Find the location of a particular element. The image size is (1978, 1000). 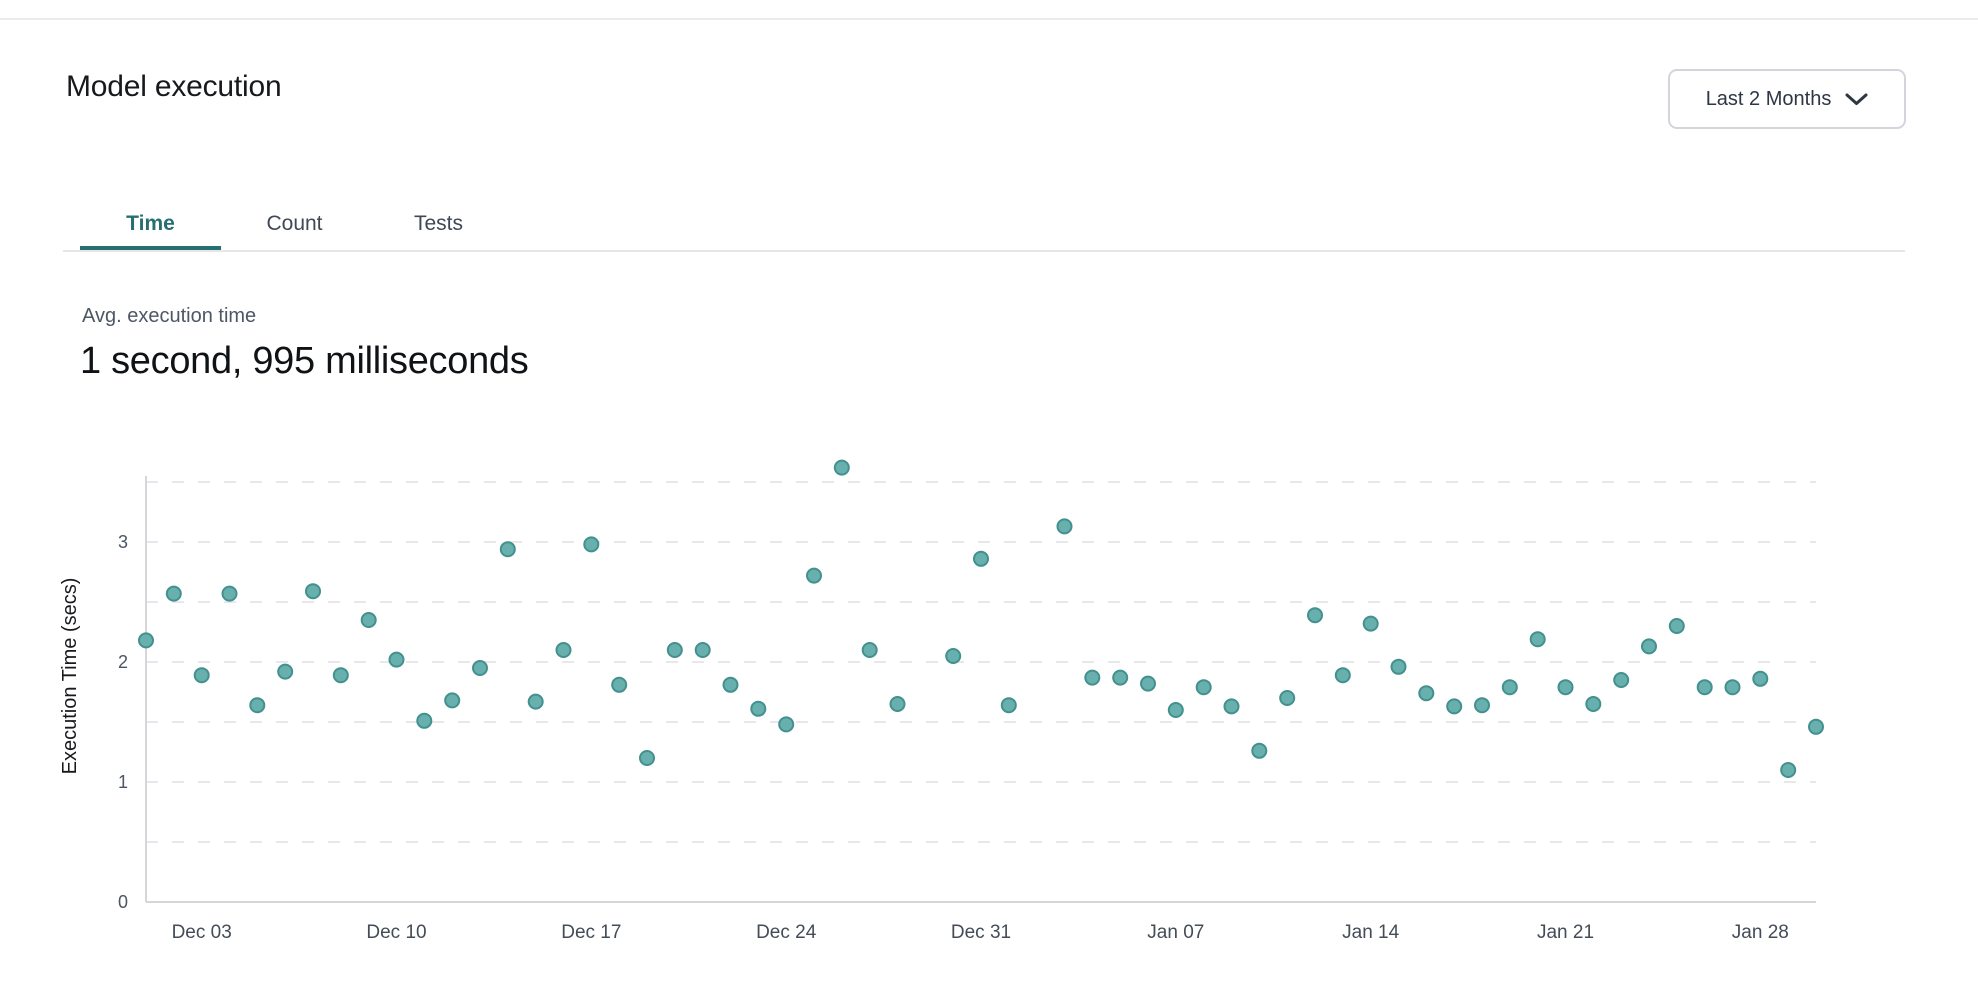

y-tick-label: 0 is located at coordinates (123, 902).